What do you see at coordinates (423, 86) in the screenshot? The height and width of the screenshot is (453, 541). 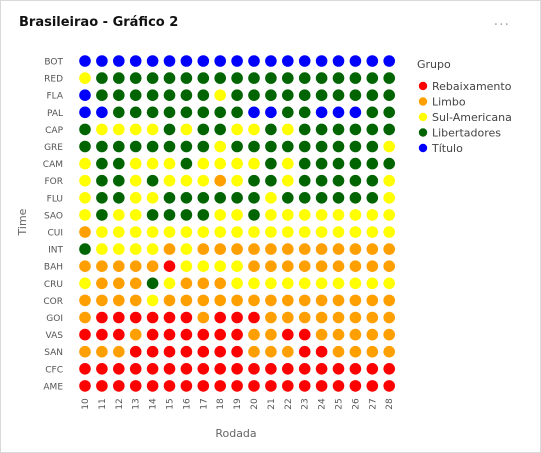 I see `legend-swatch` at bounding box center [423, 86].